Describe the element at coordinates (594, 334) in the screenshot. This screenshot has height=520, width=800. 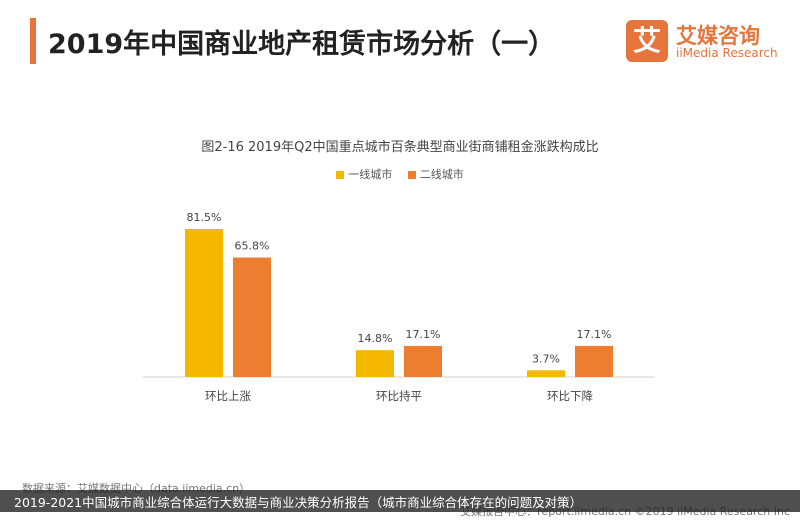
I see `data-label-3-series-2: 17.1%` at that location.